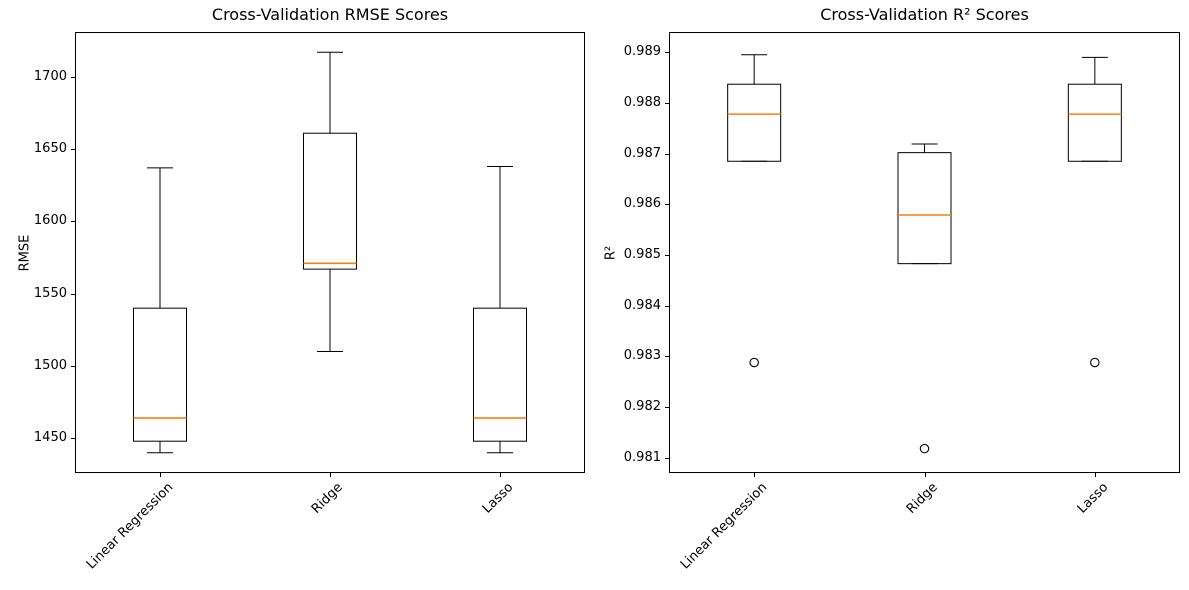  Describe the element at coordinates (642, 457) in the screenshot. I see `y-tick-label: 0.981` at that location.